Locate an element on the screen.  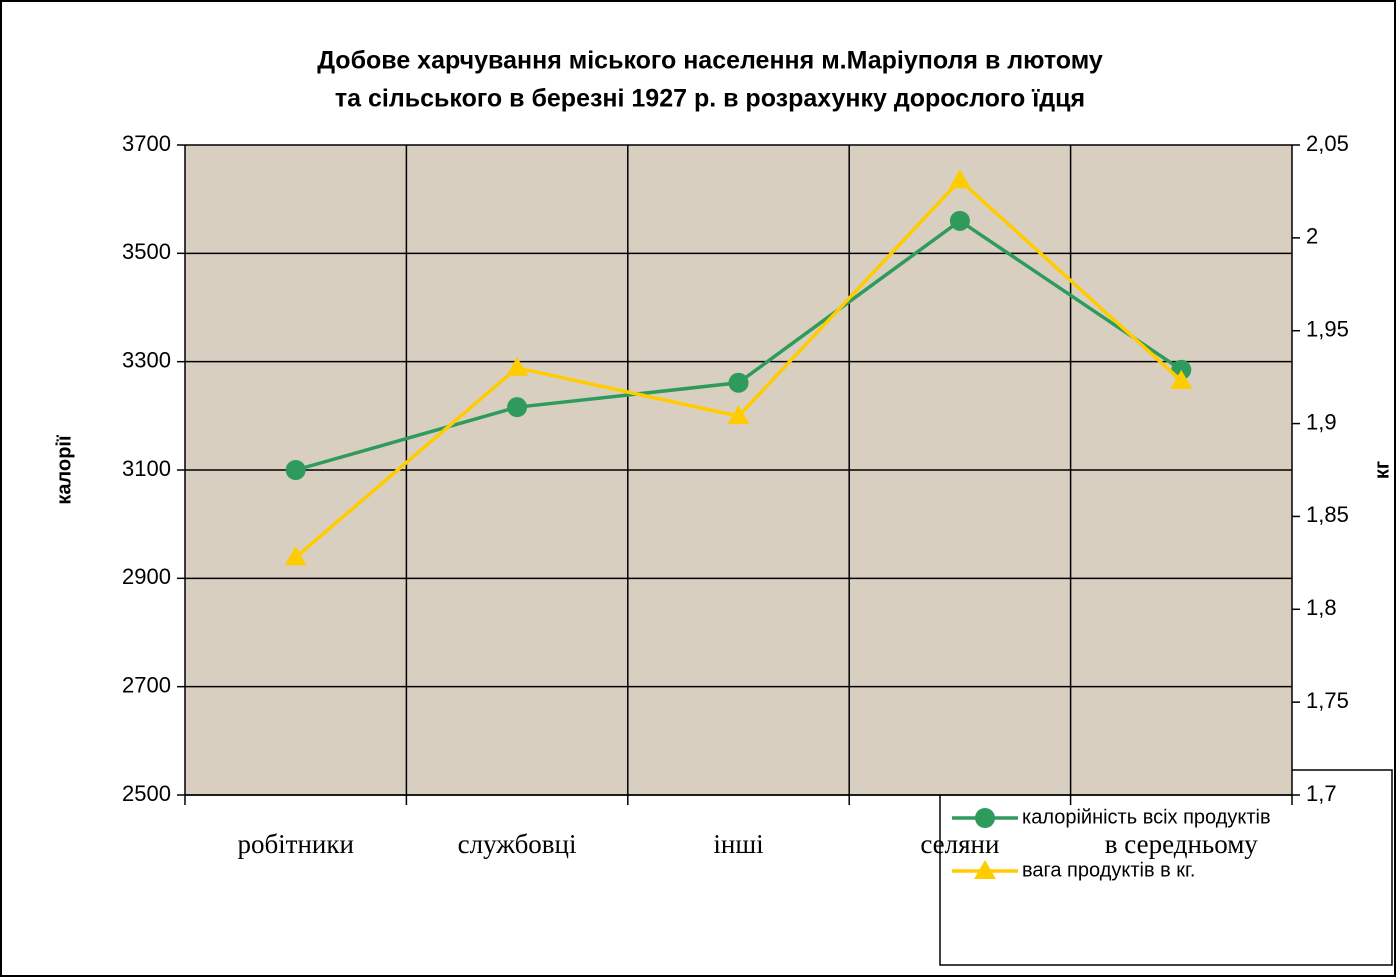
y2-tick-label: 1,8 is located at coordinates (1321, 607).